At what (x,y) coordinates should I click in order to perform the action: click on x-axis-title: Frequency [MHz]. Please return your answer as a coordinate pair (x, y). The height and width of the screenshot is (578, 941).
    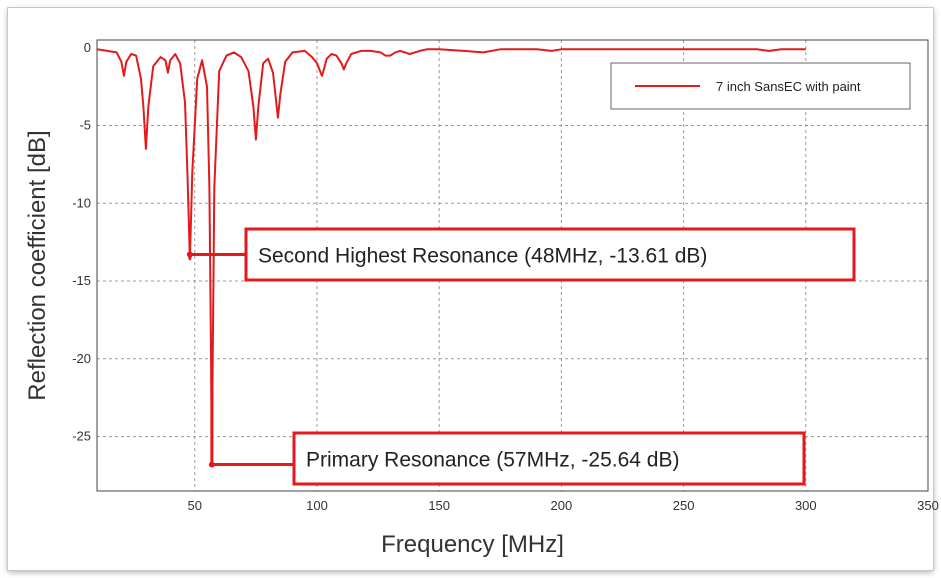
    Looking at the image, I should click on (472, 544).